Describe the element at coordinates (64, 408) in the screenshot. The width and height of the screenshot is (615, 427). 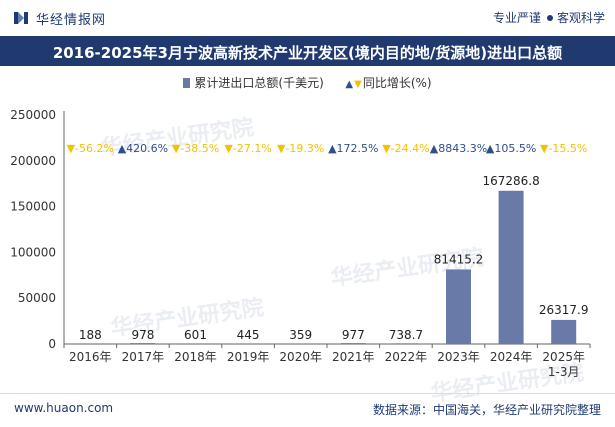
I see `footer-url: www.huaon.com` at that location.